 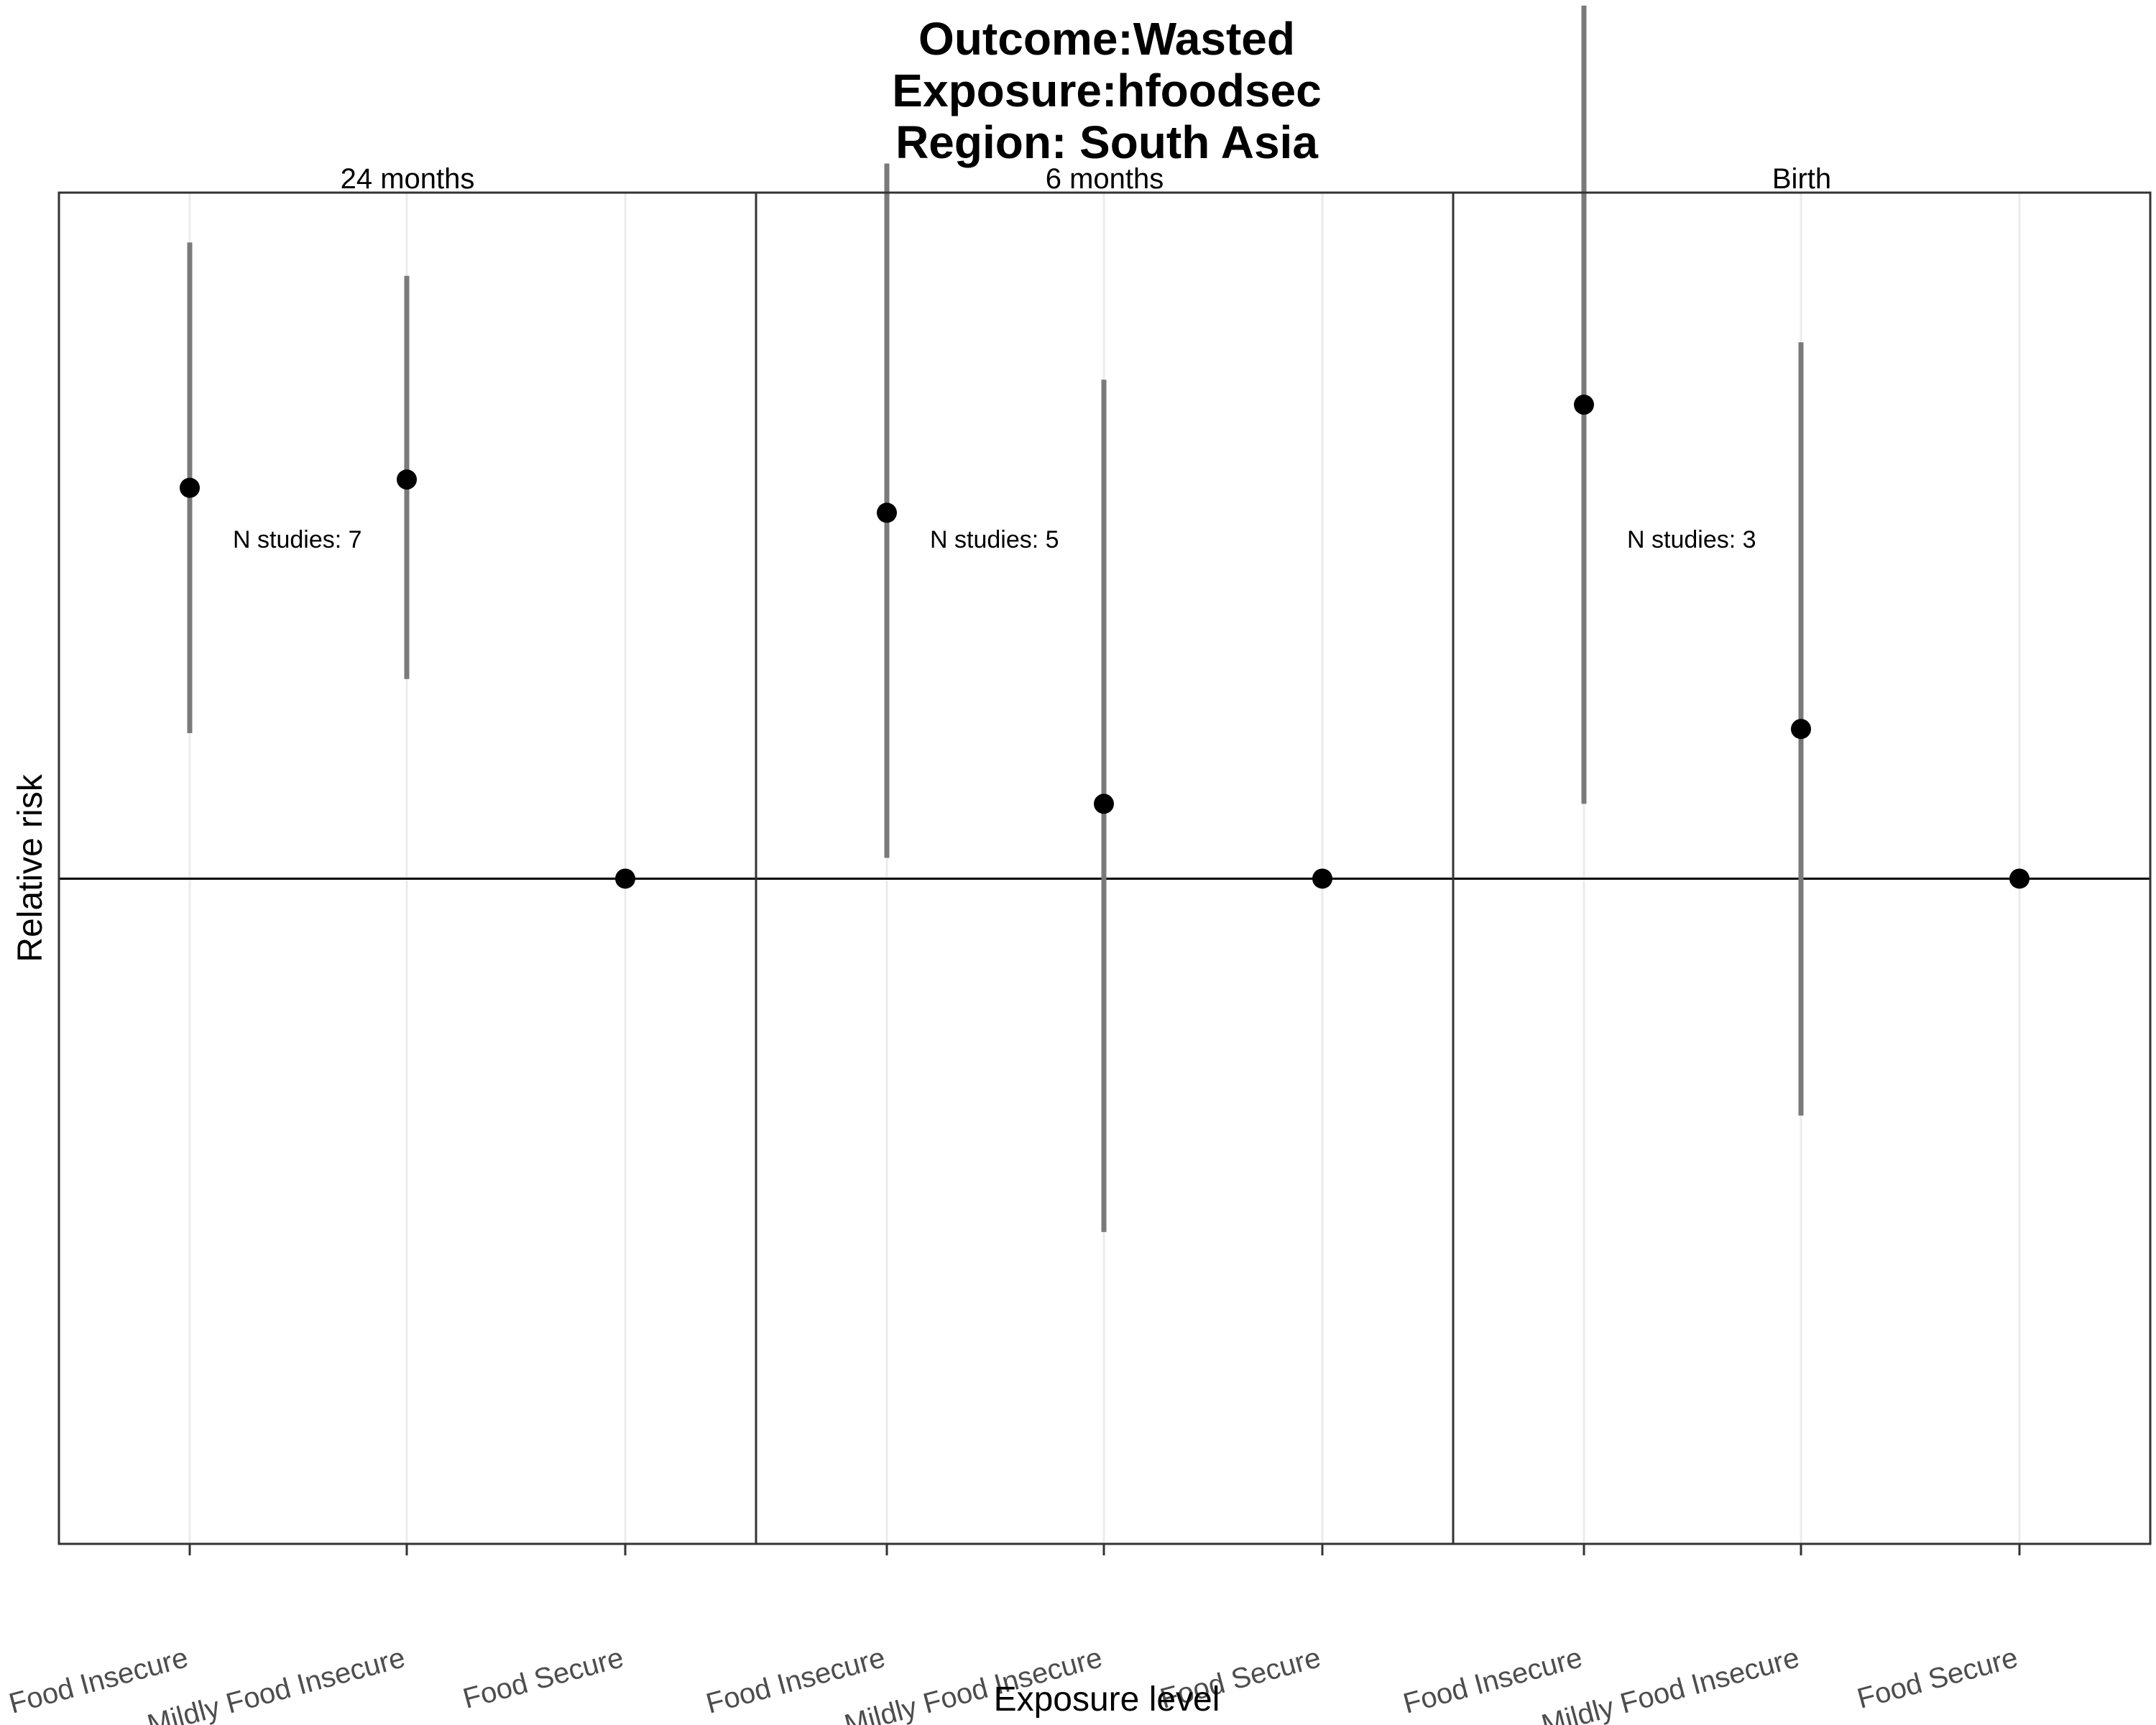 I want to click on n-studies-label: N studies: 5, so click(x=994, y=539).